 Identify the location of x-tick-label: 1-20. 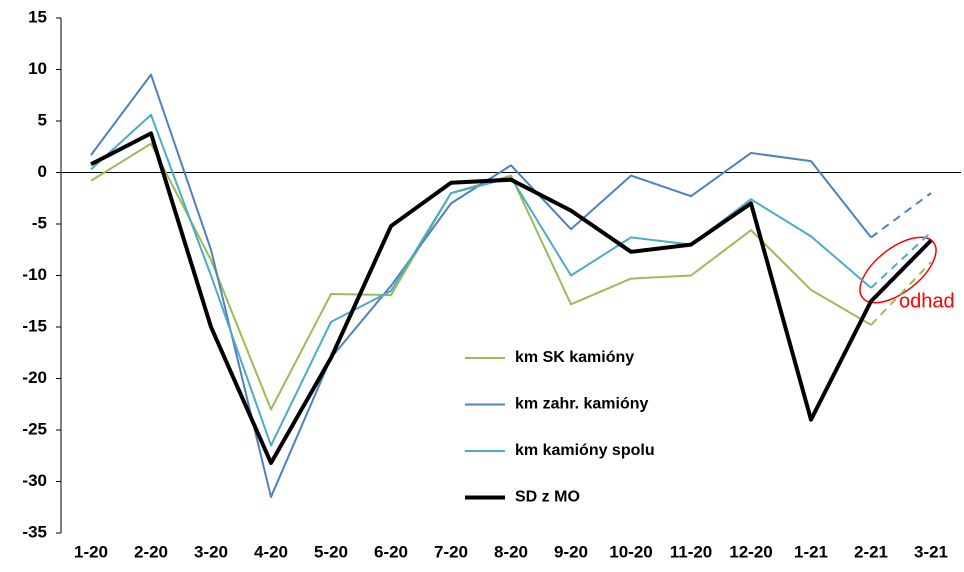
(91, 551).